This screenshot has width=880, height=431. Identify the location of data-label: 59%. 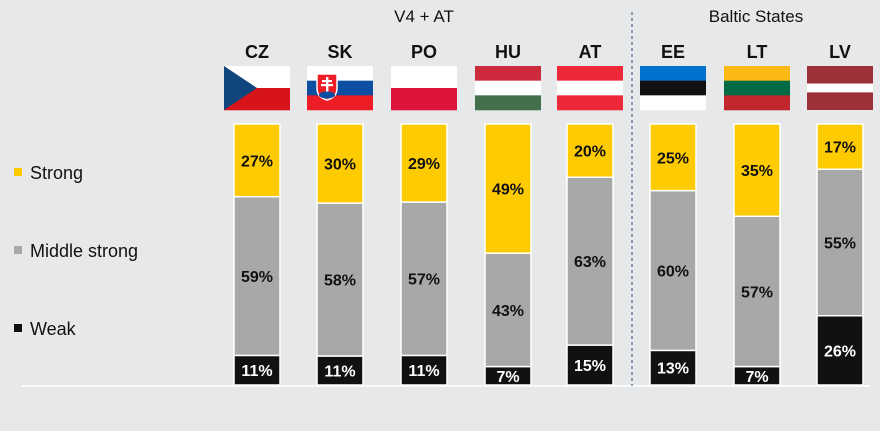
(257, 277).